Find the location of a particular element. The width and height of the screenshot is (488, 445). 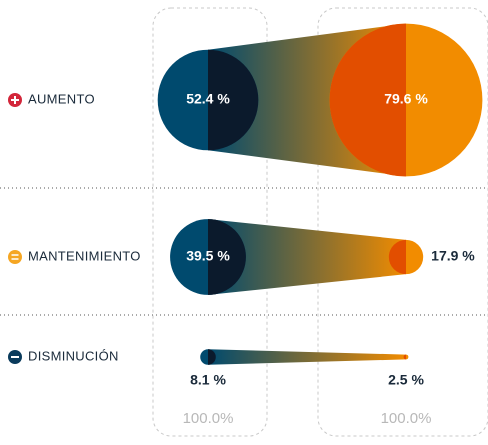

value-label: 8.1 % is located at coordinates (208, 380).